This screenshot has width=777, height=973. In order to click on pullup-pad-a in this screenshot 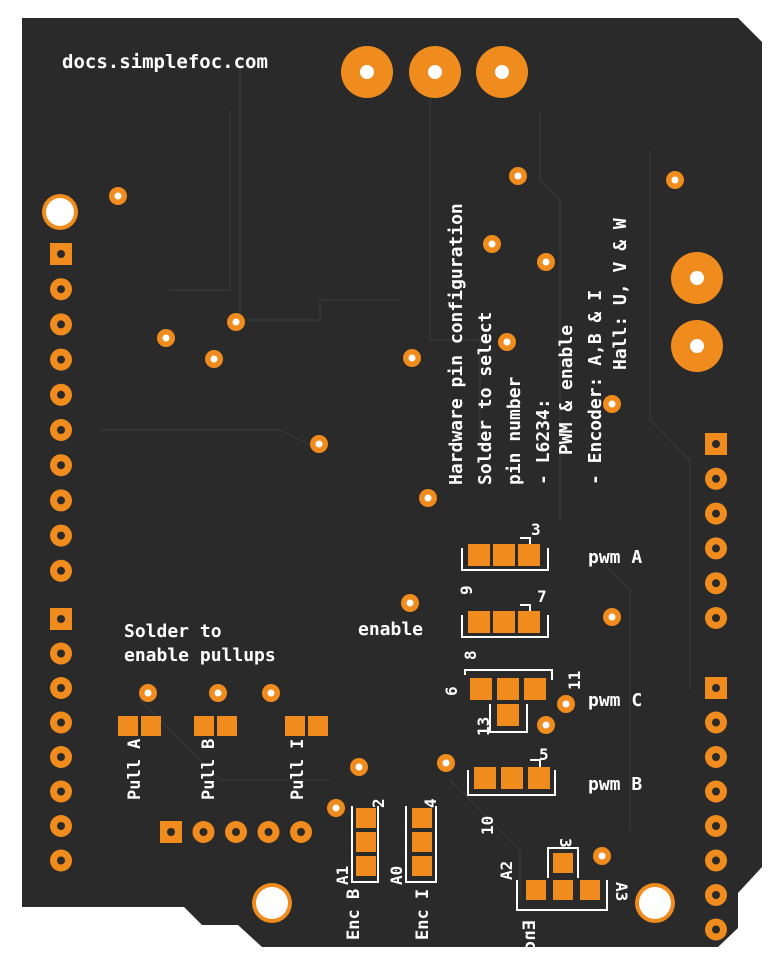, I will do `click(139, 726)`.